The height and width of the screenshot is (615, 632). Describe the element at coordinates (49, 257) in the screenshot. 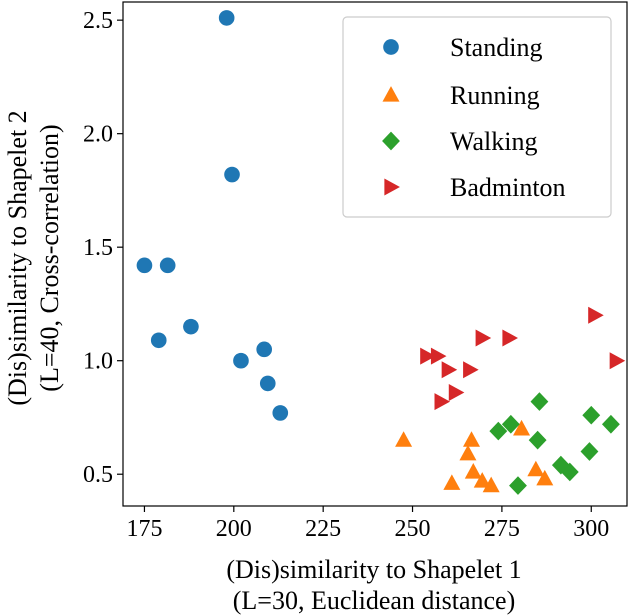

I see `y-axis-label-line2: (L=40, Cross-correlation)` at that location.